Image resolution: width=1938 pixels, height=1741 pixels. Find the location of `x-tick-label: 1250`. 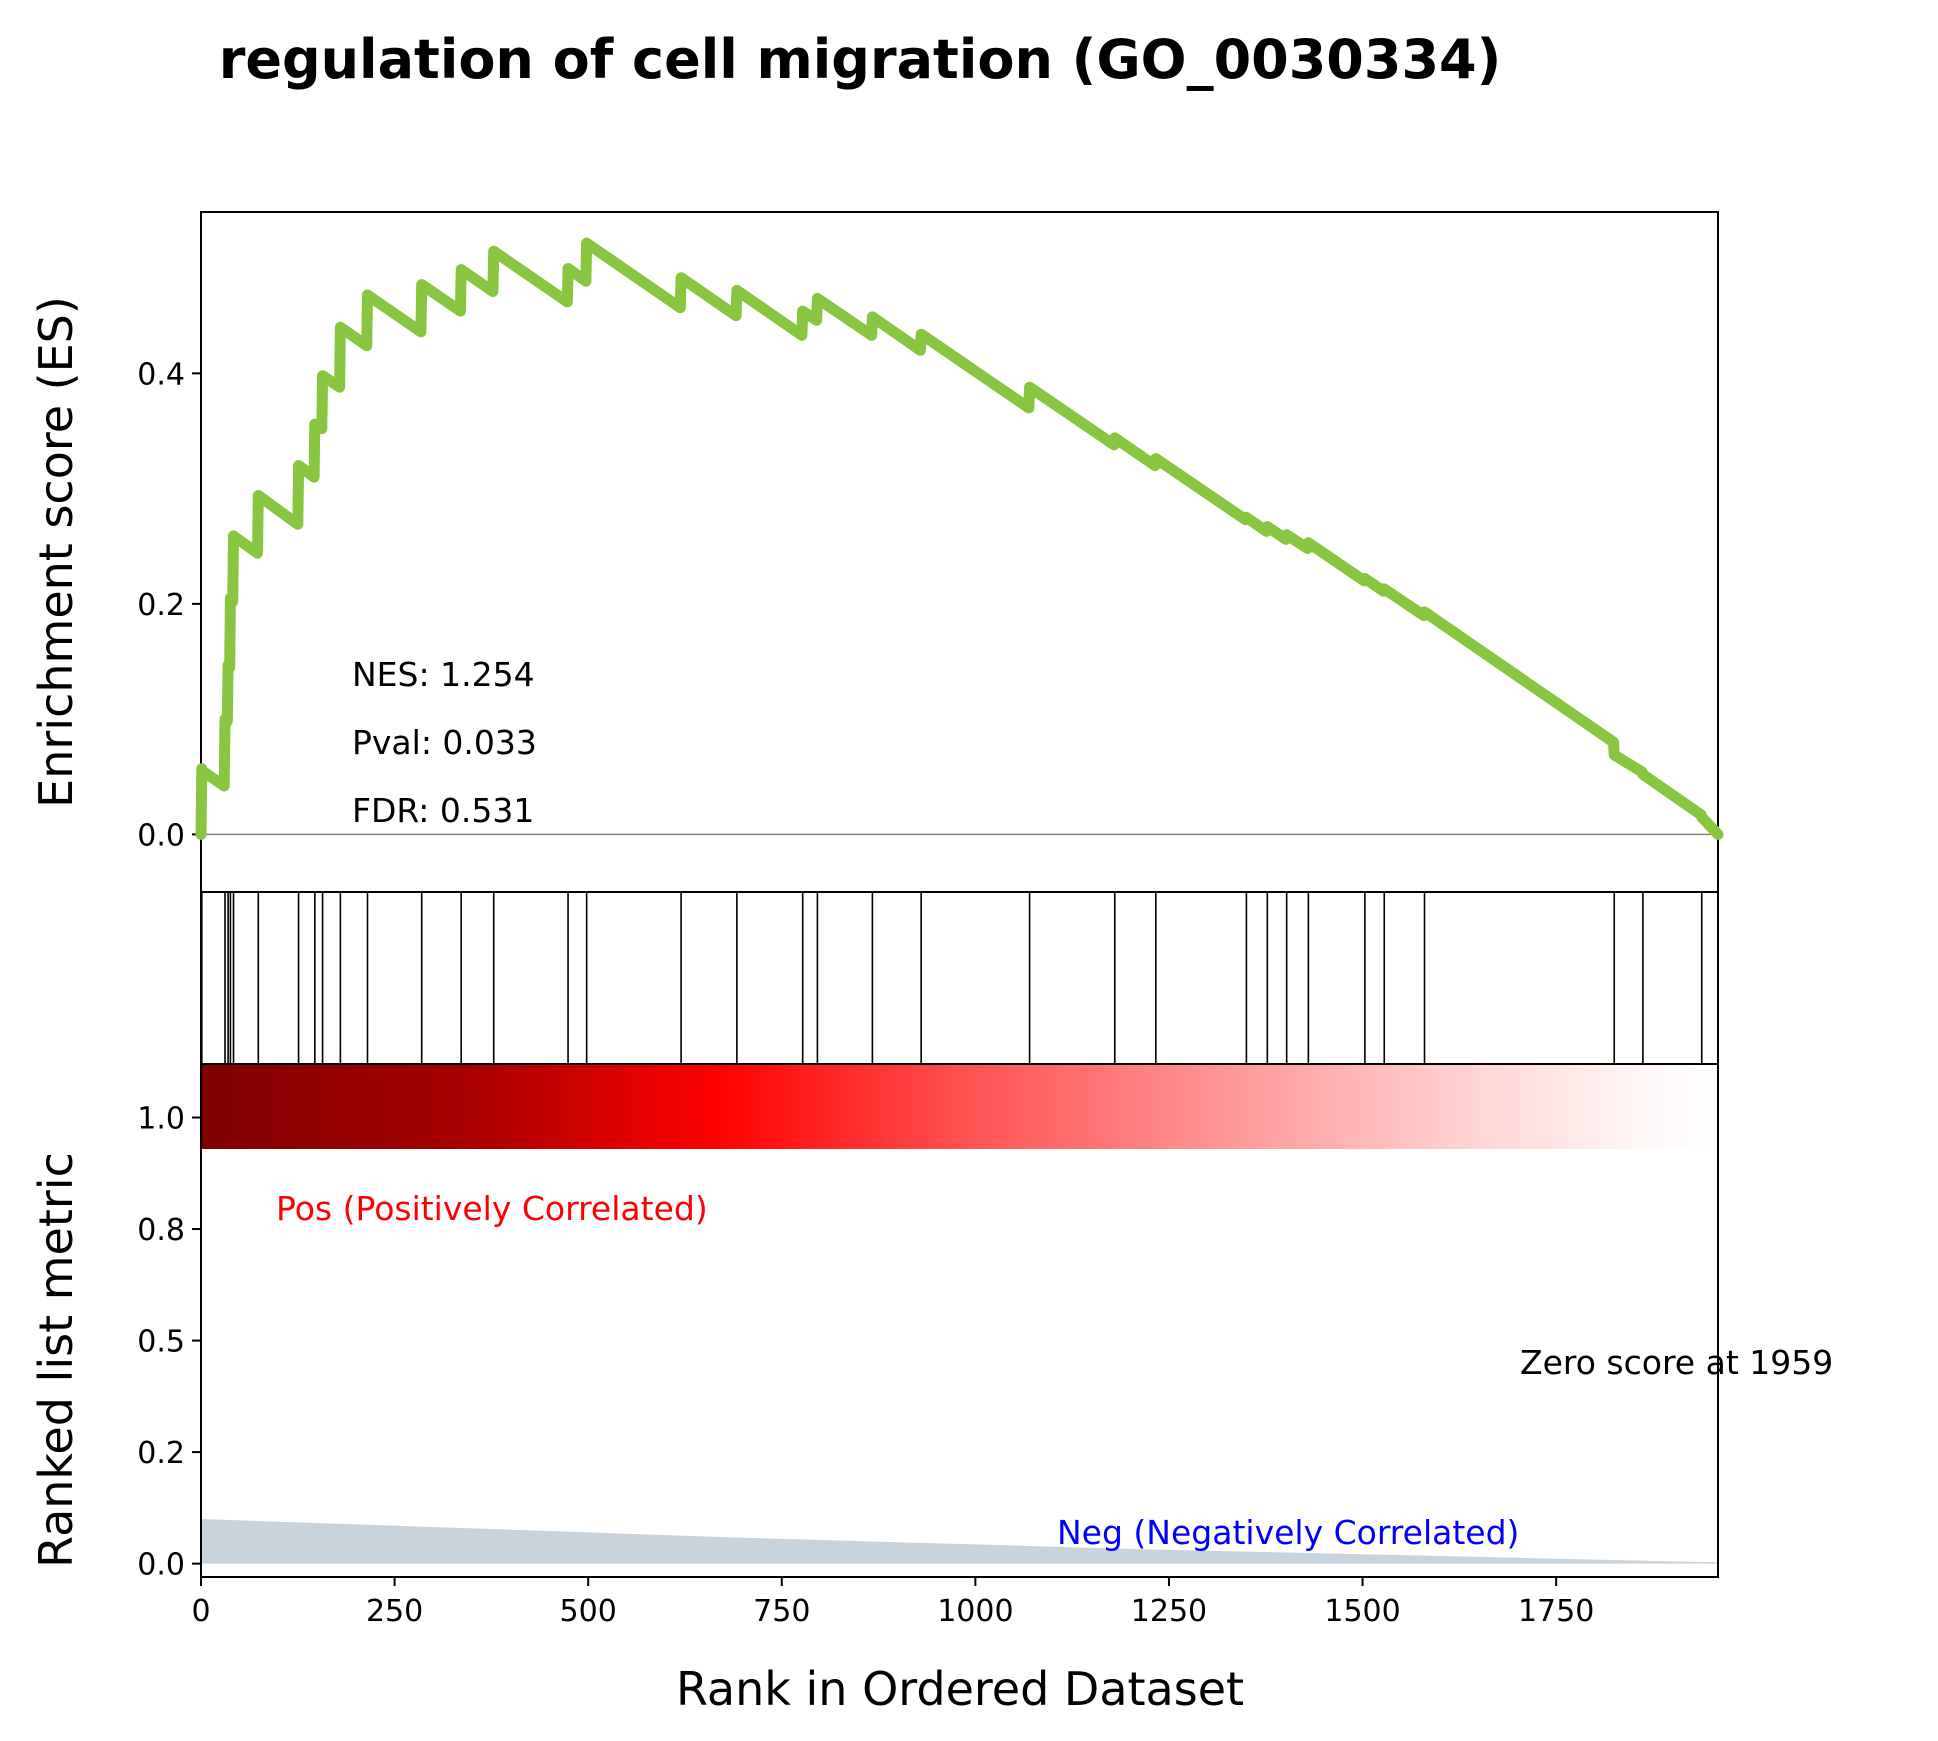

x-tick-label: 1250 is located at coordinates (1169, 1611).